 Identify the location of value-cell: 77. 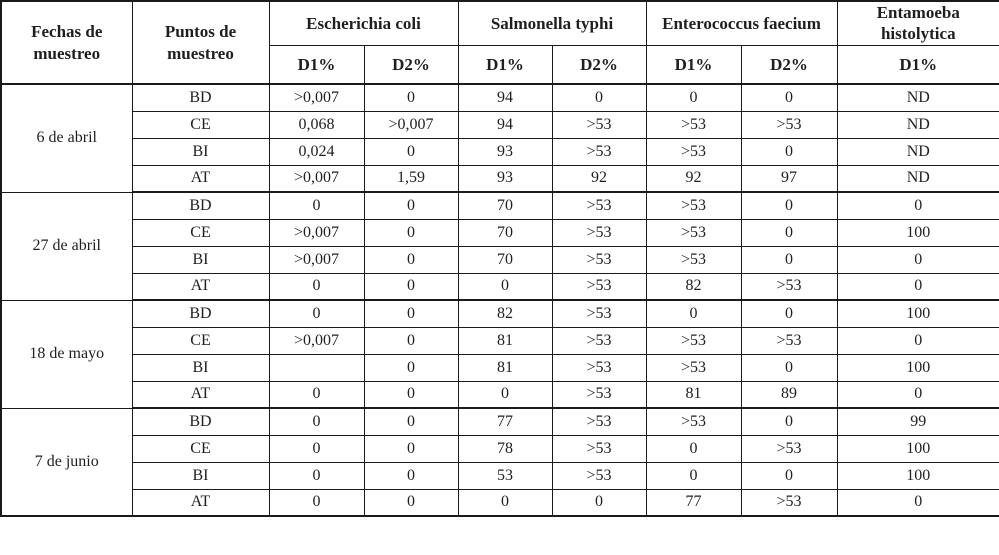
(505, 421).